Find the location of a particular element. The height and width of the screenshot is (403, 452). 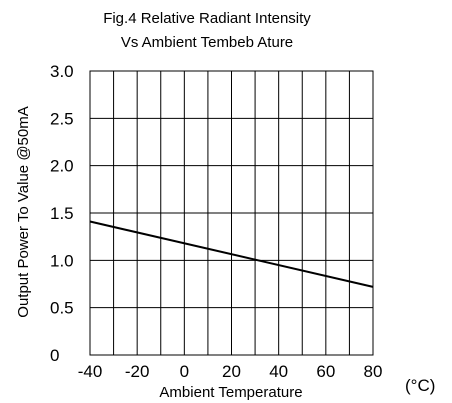

x-tick-label: 20 is located at coordinates (231, 371).